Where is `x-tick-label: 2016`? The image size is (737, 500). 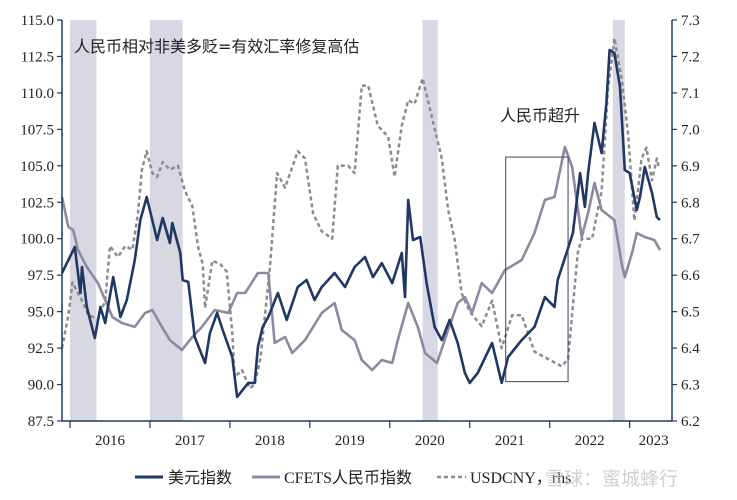 x-tick-label: 2016 is located at coordinates (110, 441).